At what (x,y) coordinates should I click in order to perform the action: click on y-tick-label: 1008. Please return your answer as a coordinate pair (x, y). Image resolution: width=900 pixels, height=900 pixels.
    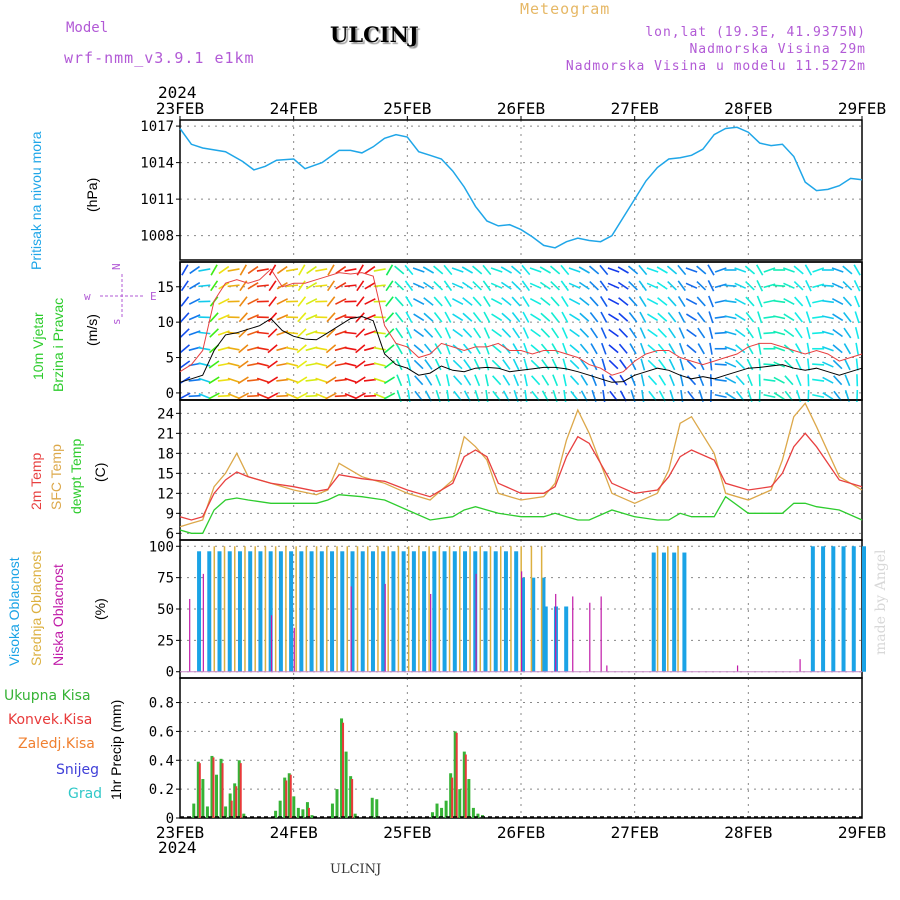
    Looking at the image, I should click on (157, 237).